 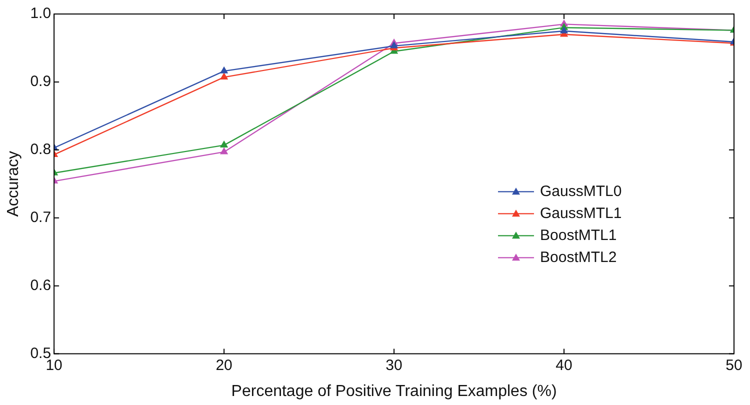 I want to click on y-tick-label: 1.0, so click(x=41, y=13).